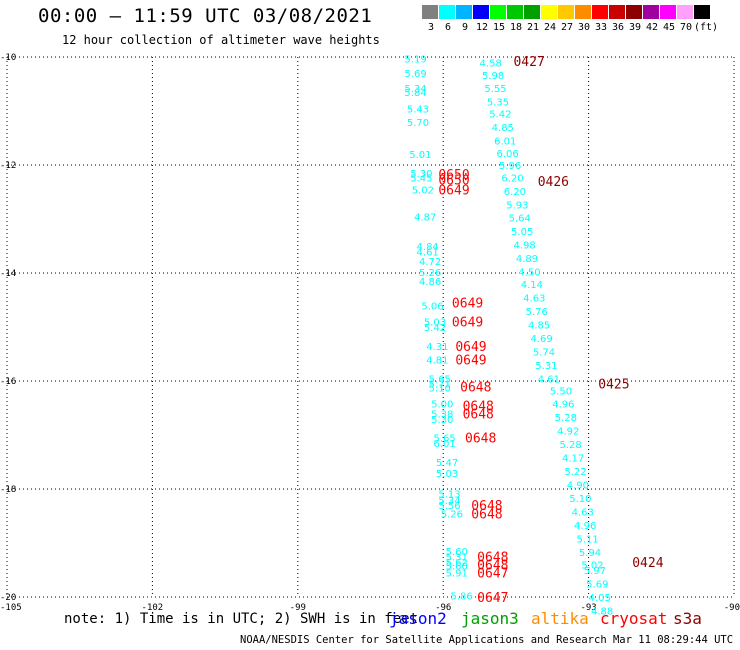  I want to click on satellite-label-cryosat: cryosat, so click(634, 618).